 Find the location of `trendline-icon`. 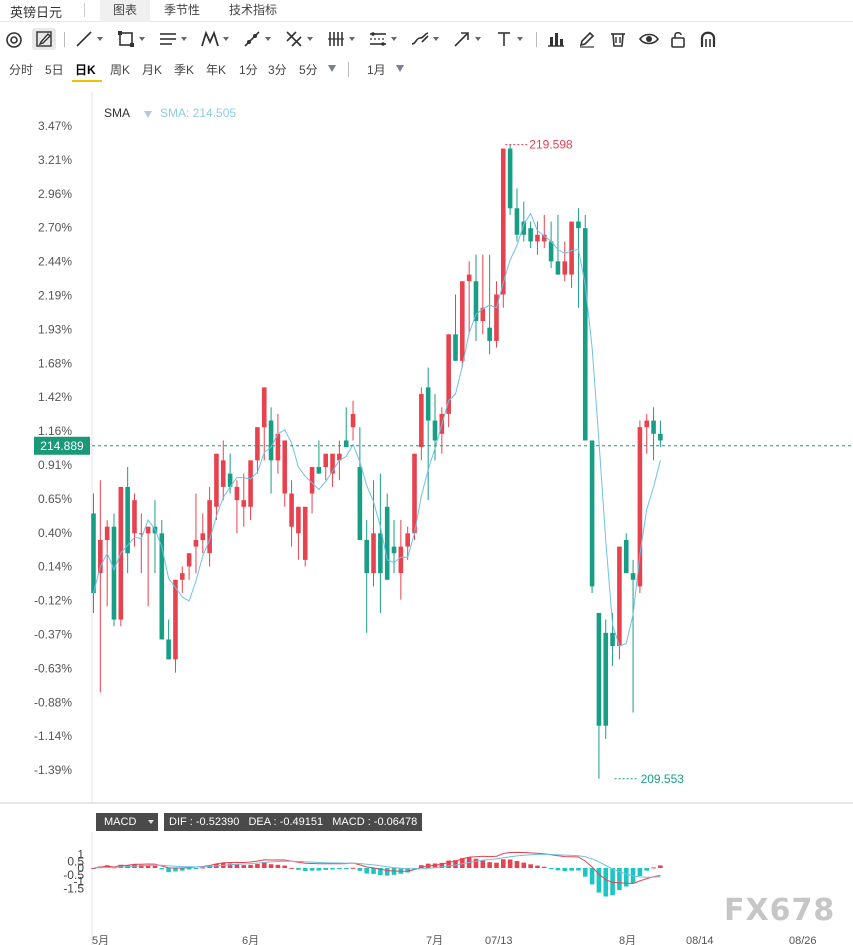

trendline-icon is located at coordinates (256, 39).